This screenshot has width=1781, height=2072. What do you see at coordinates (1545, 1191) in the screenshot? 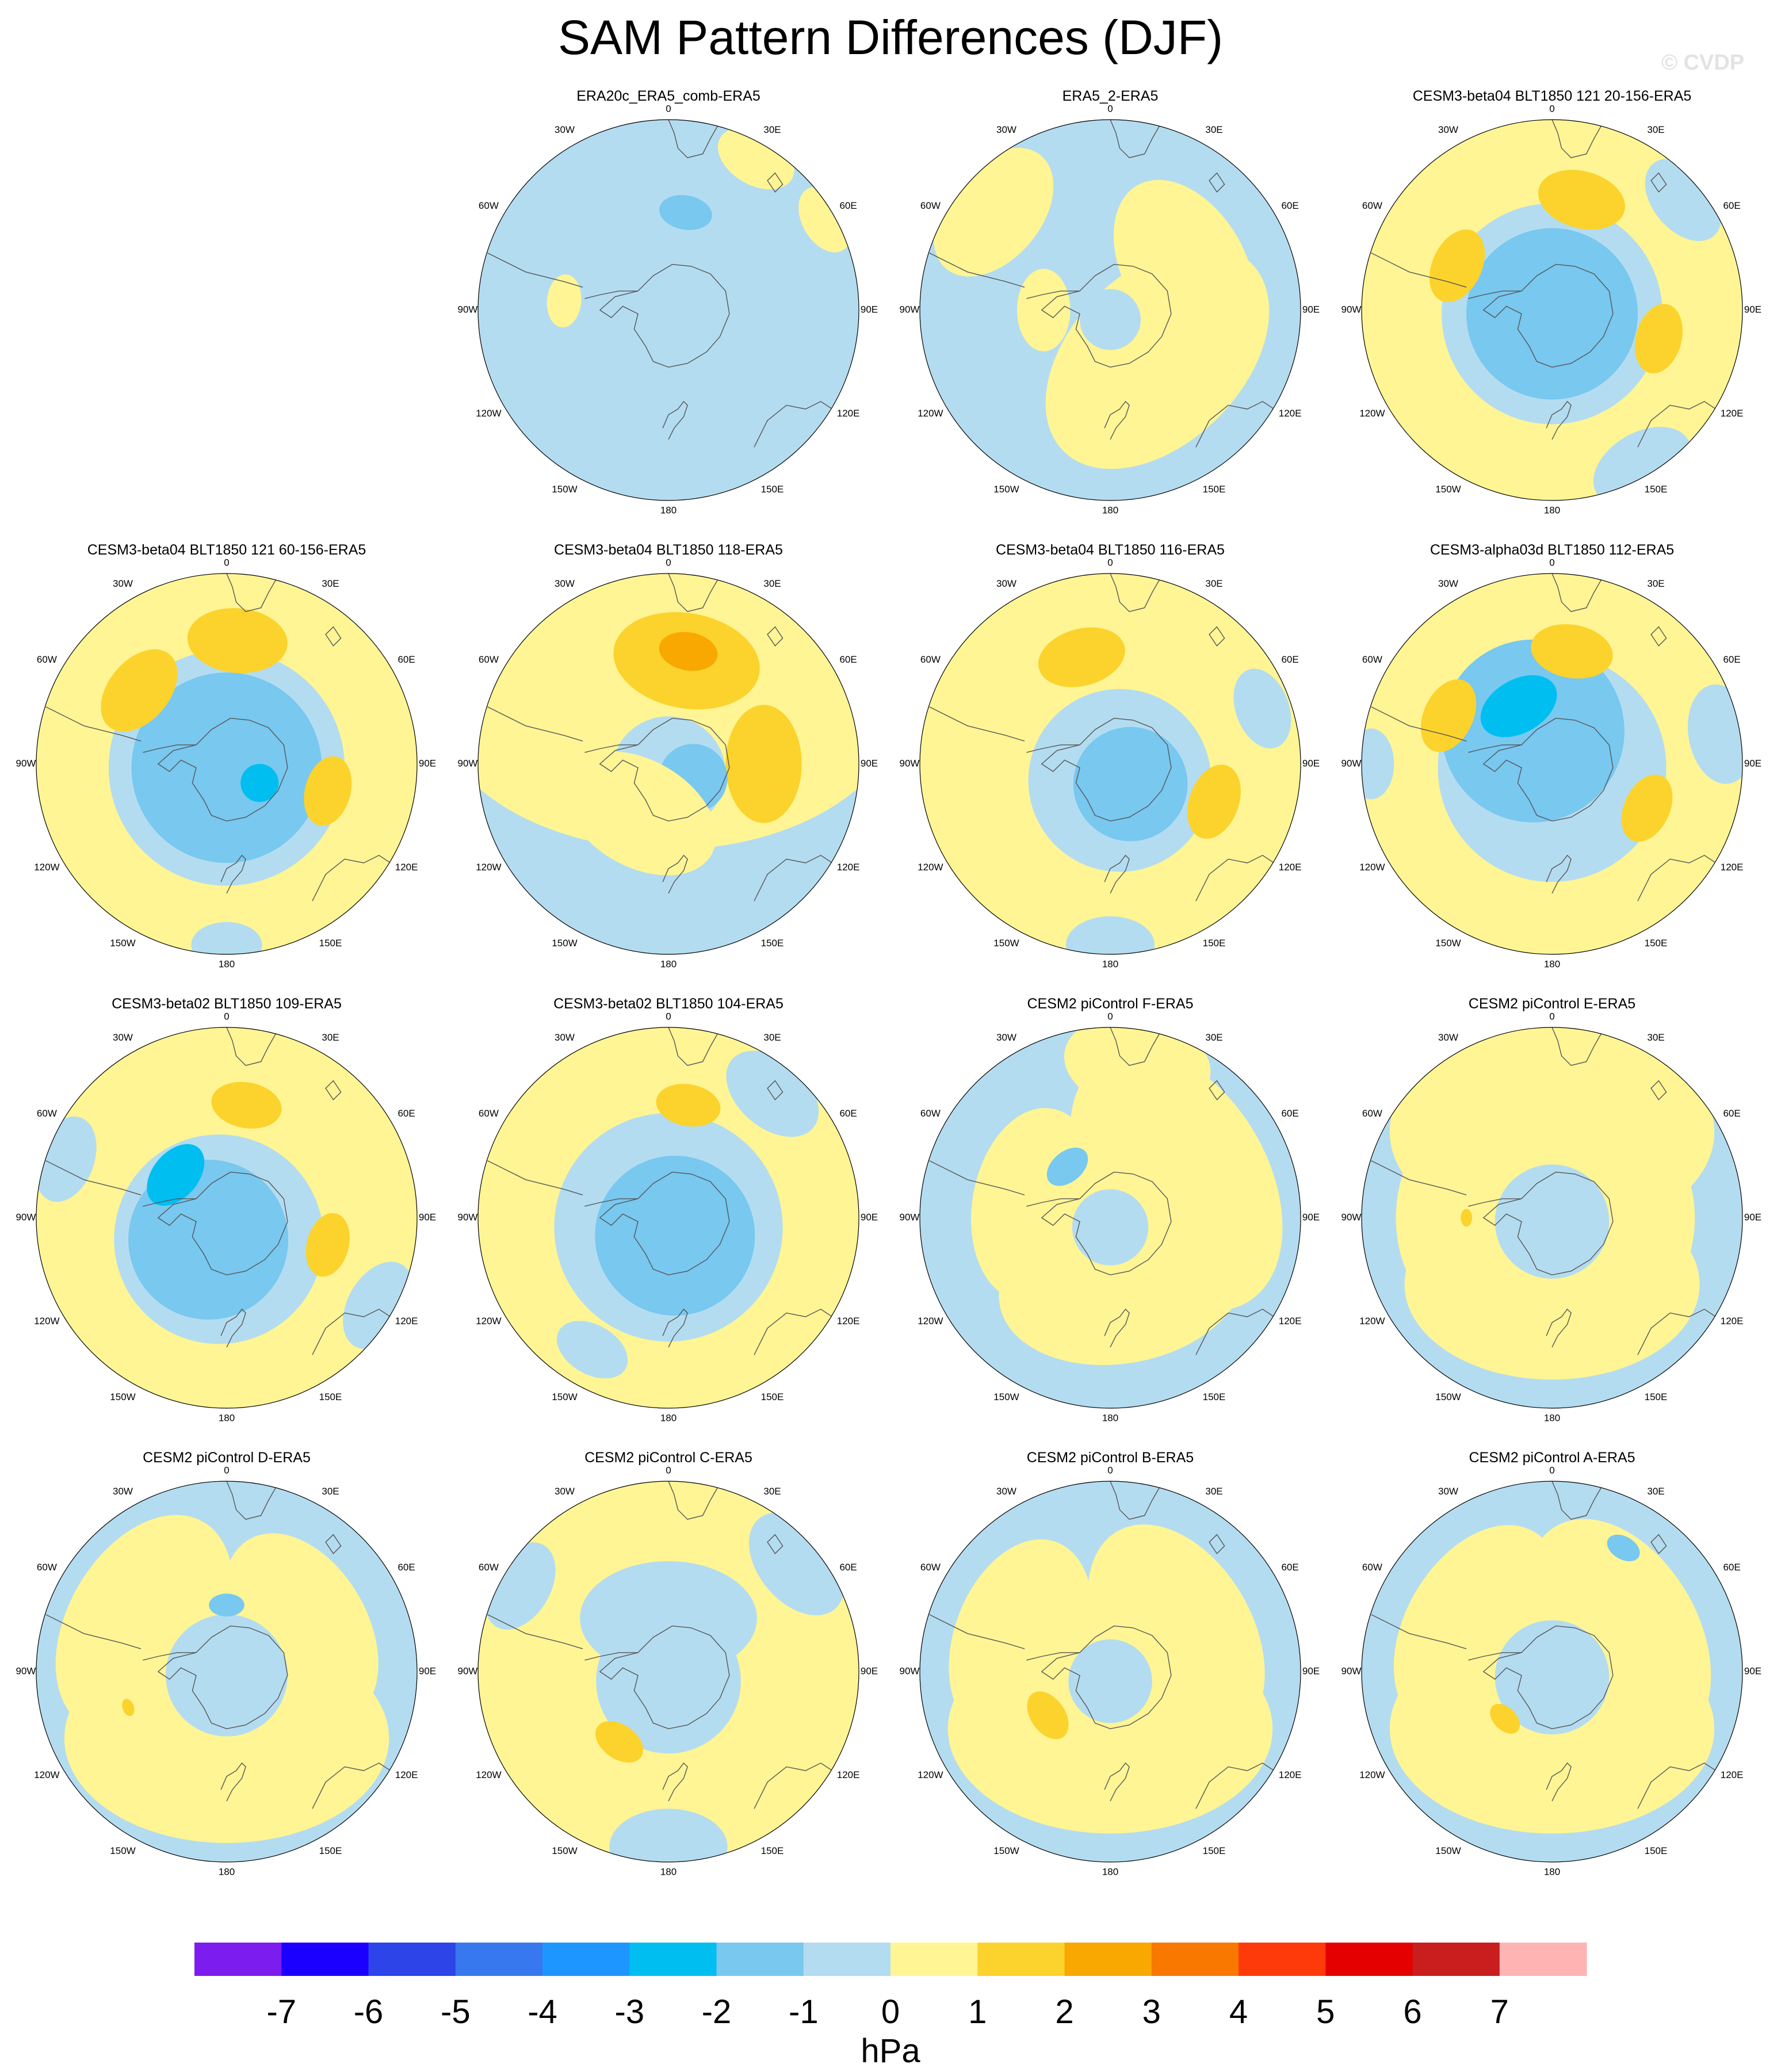
I see `coastlines` at bounding box center [1545, 1191].